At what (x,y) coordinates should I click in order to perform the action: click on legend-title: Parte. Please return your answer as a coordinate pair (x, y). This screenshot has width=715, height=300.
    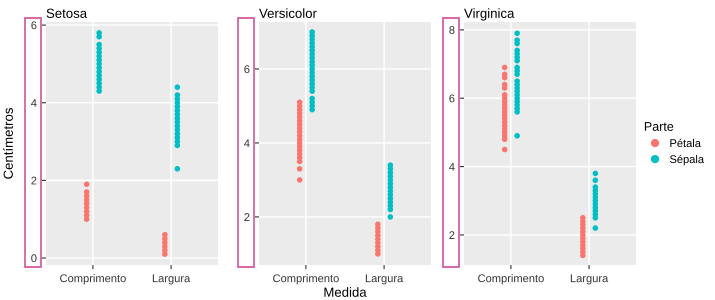
    Looking at the image, I should click on (659, 126).